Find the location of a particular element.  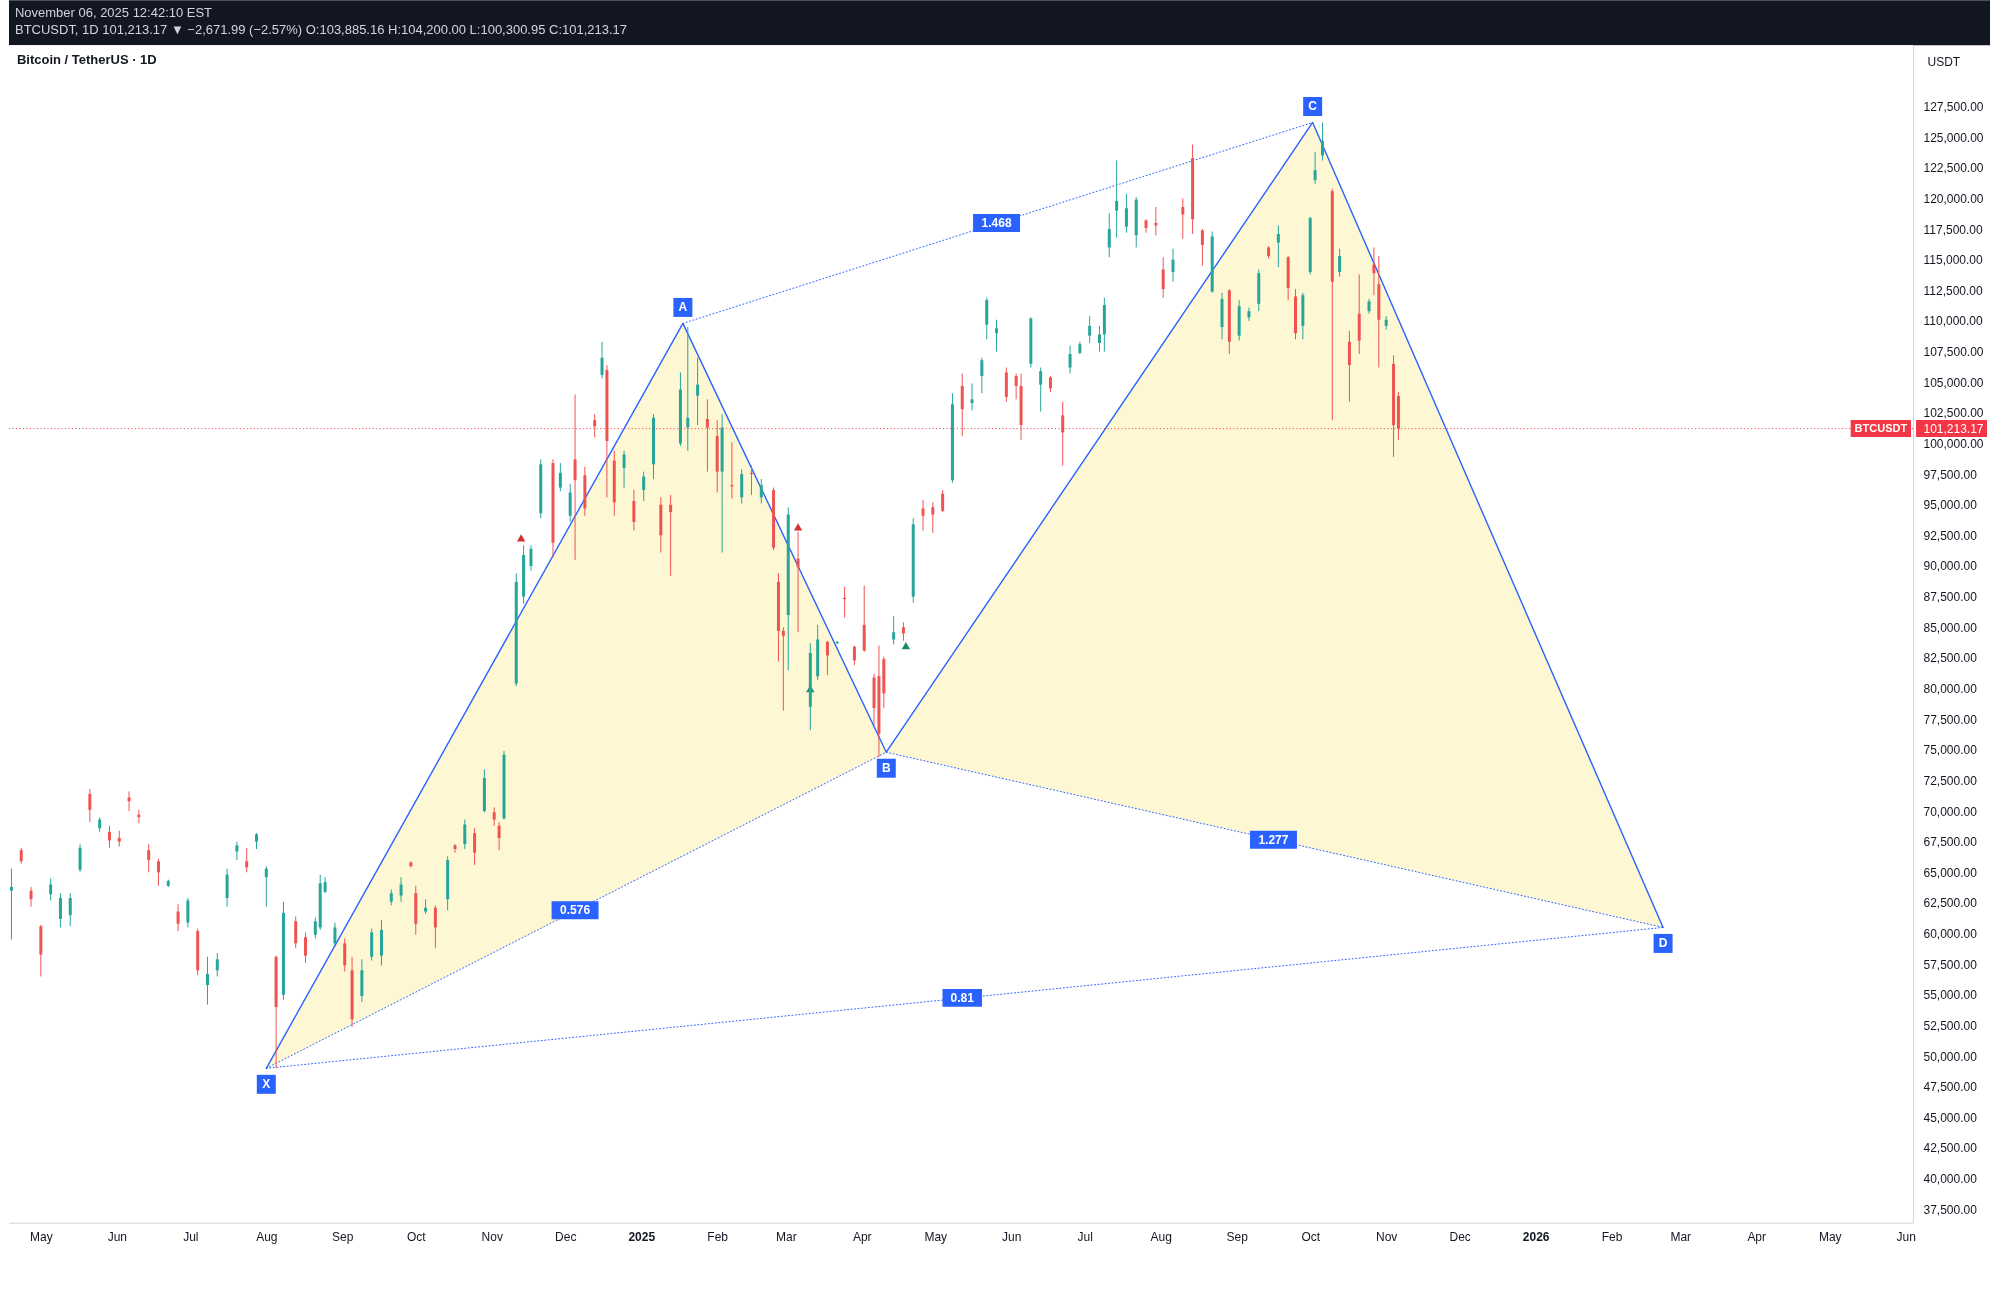

y-tick-label: 112,500.00 is located at coordinates (1953, 290).